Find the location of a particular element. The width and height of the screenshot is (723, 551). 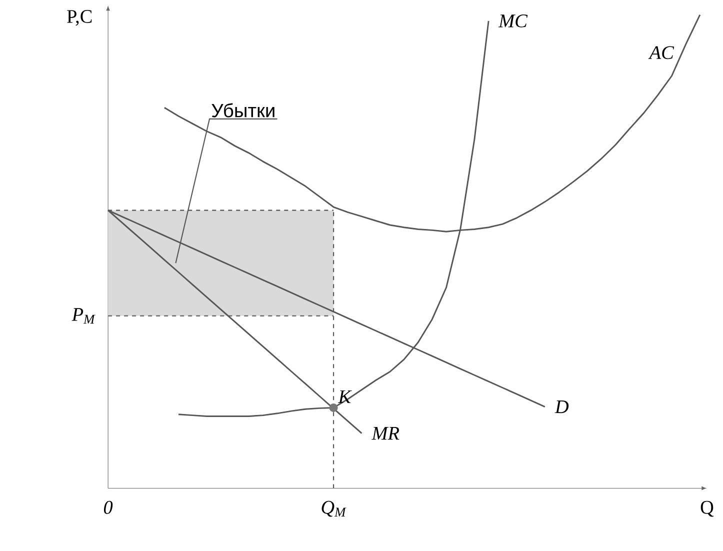

ref-line-label: P$_{M}$ is located at coordinates (84, 316).